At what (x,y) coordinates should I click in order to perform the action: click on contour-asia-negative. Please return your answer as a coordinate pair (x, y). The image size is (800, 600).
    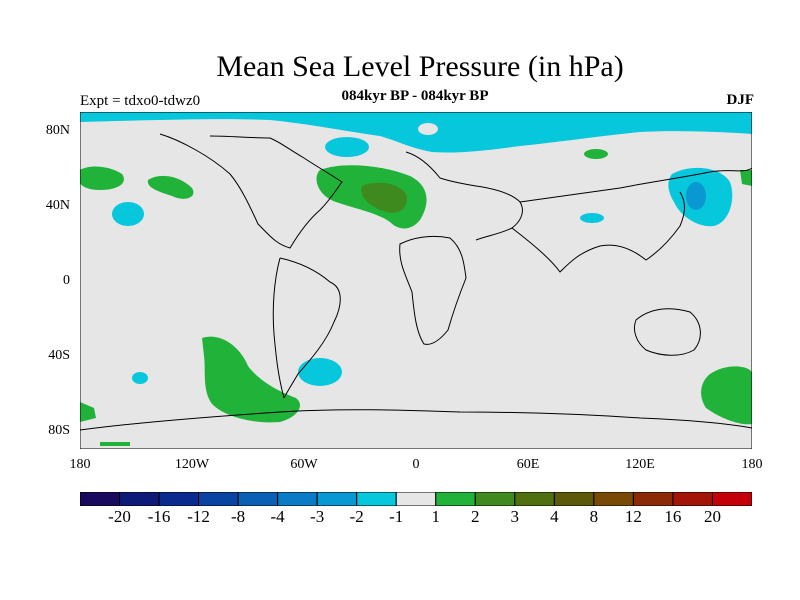
    Looking at the image, I should click on (592, 218).